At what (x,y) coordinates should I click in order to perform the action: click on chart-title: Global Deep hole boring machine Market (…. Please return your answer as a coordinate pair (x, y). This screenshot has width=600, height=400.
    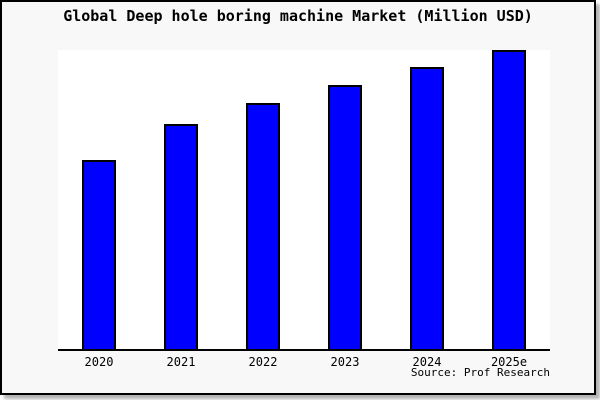
    Looking at the image, I should click on (298, 16).